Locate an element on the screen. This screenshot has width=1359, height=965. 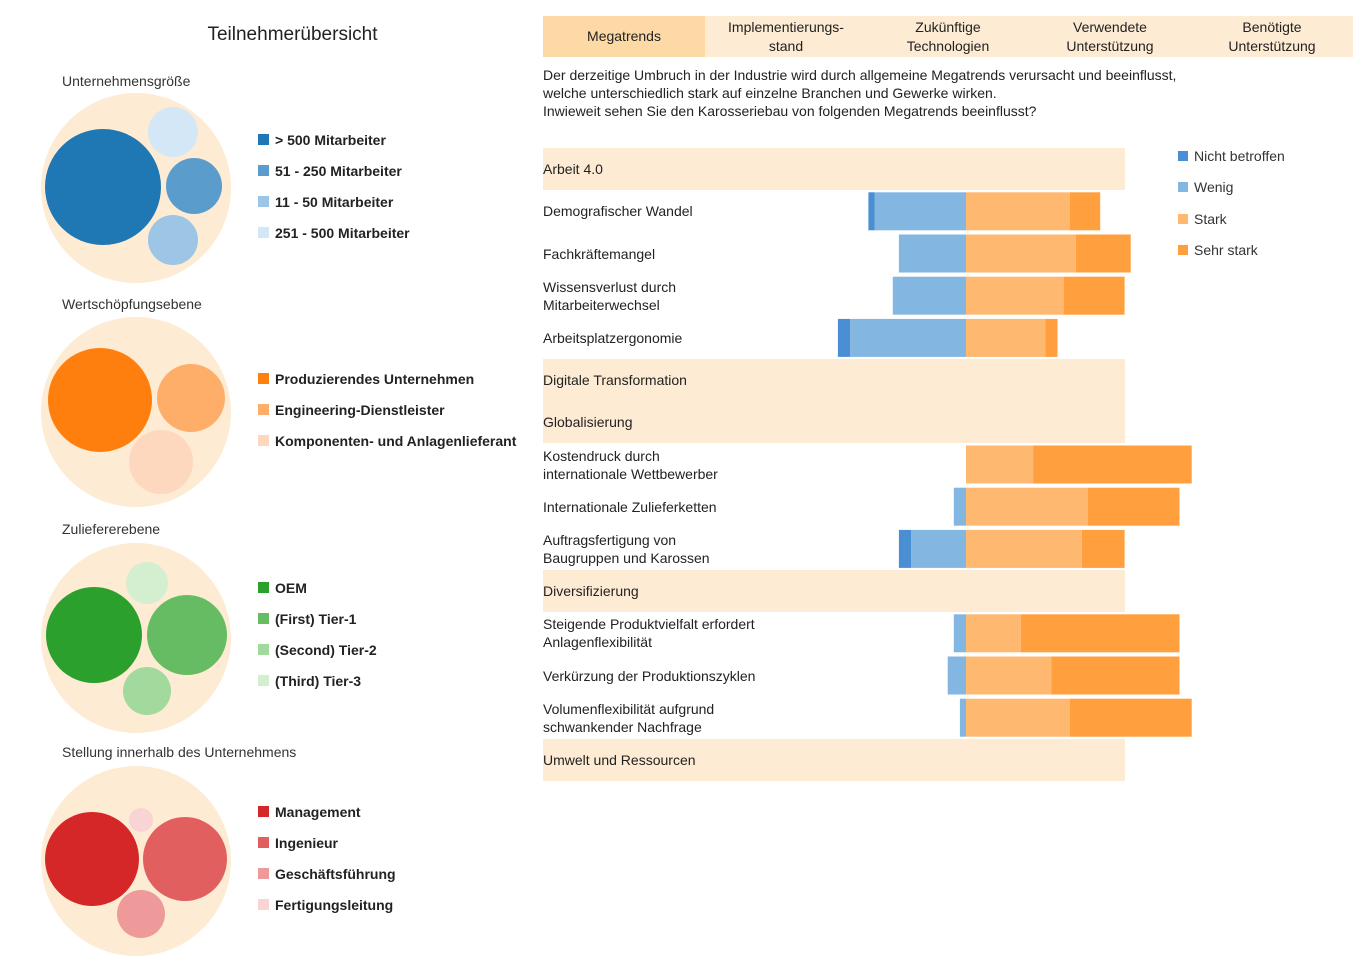
legend-item: 51 - 250 Mitarbeiter is located at coordinates (334, 170).